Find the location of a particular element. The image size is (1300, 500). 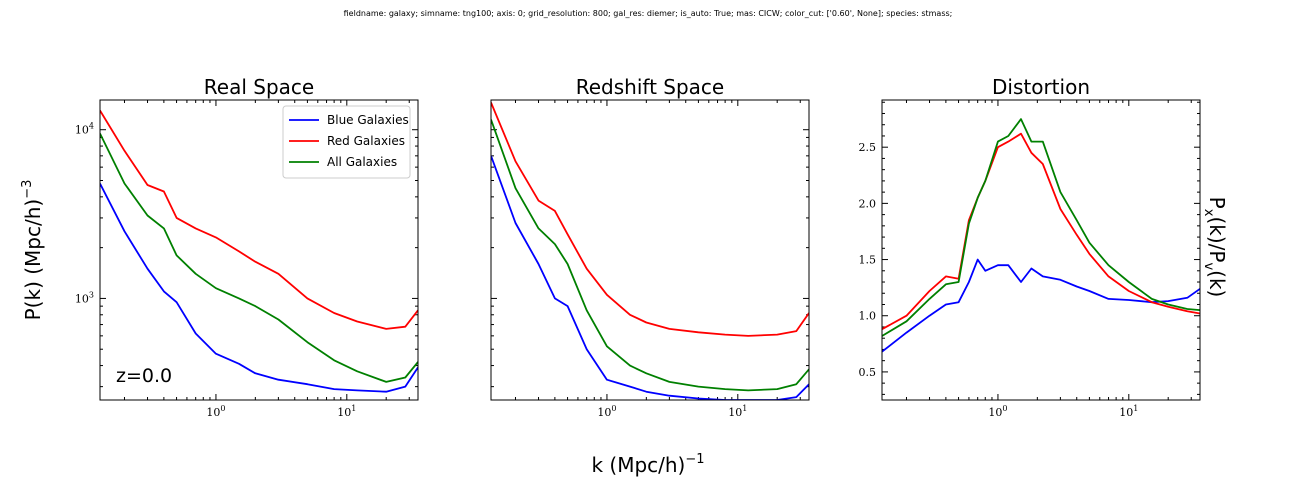

y-tick-label: 2.5 is located at coordinates (868, 147).